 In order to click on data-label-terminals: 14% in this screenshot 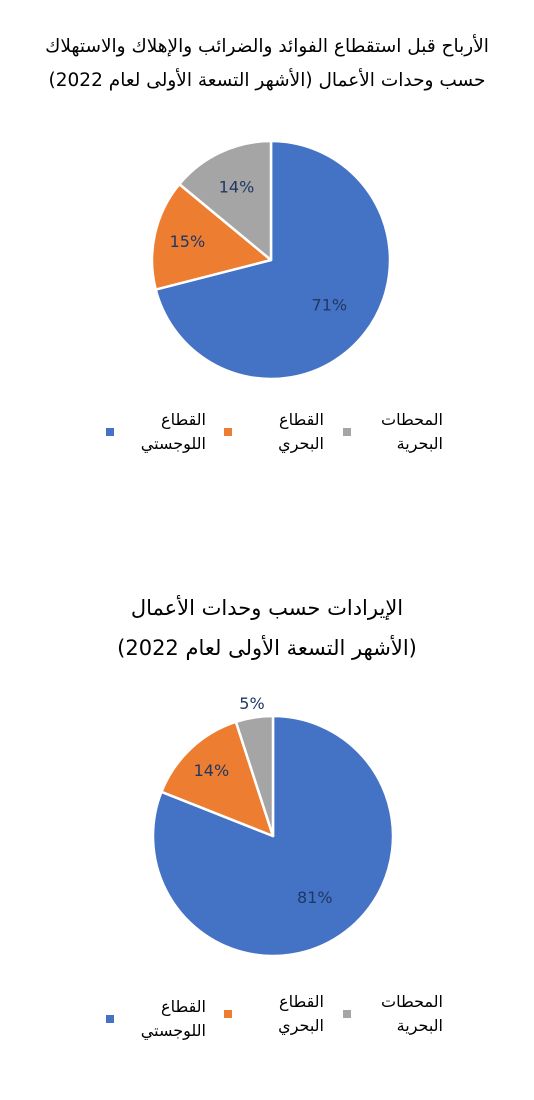, I will do `click(237, 186)`.